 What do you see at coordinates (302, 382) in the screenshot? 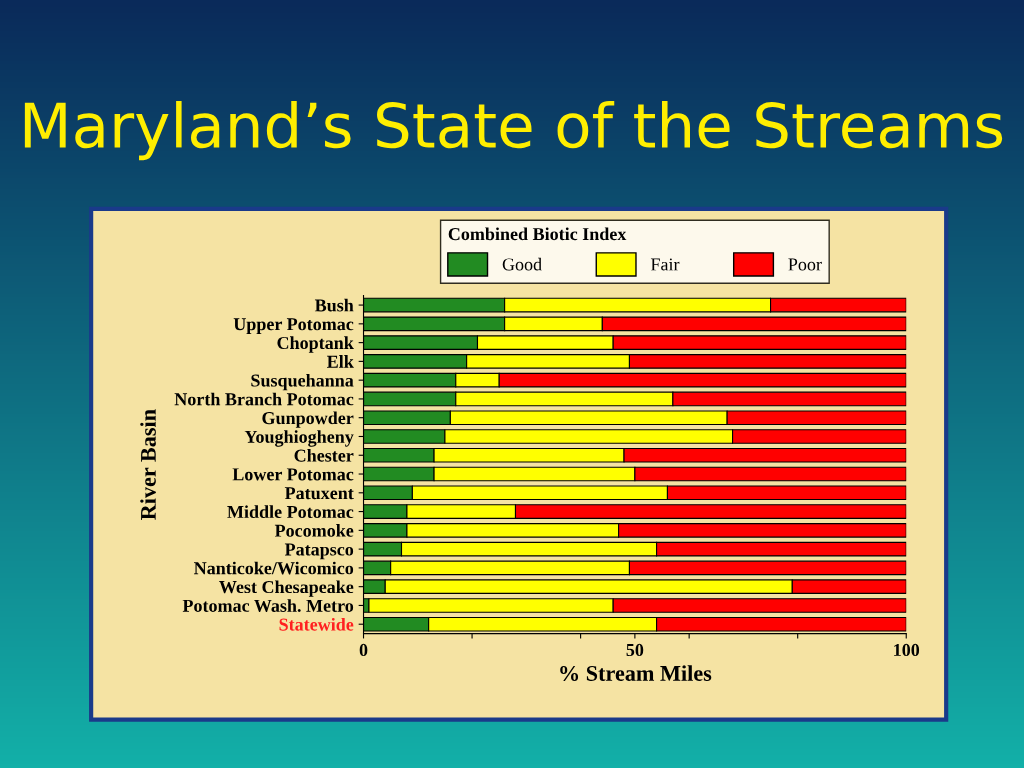
I see `y-tick-label: Susquehanna` at bounding box center [302, 382].